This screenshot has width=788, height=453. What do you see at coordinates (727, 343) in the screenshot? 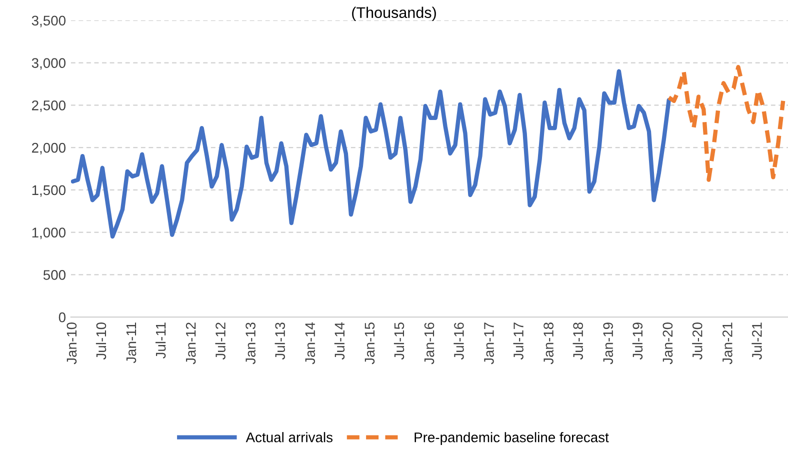
I see `x-tick-label: Jan-21` at bounding box center [727, 343].